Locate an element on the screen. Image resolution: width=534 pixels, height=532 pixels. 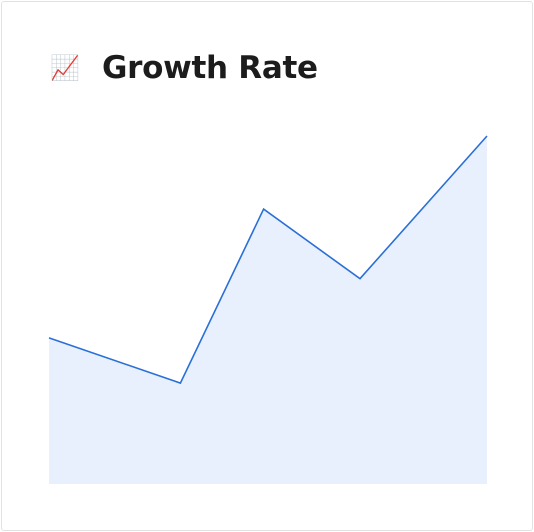
chart-icon: 📈 is located at coordinates (65, 68).